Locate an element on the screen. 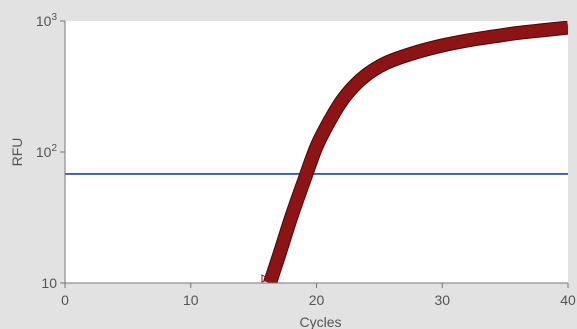 This screenshot has height=329, width=577. x-tick-label: 30 is located at coordinates (442, 300).